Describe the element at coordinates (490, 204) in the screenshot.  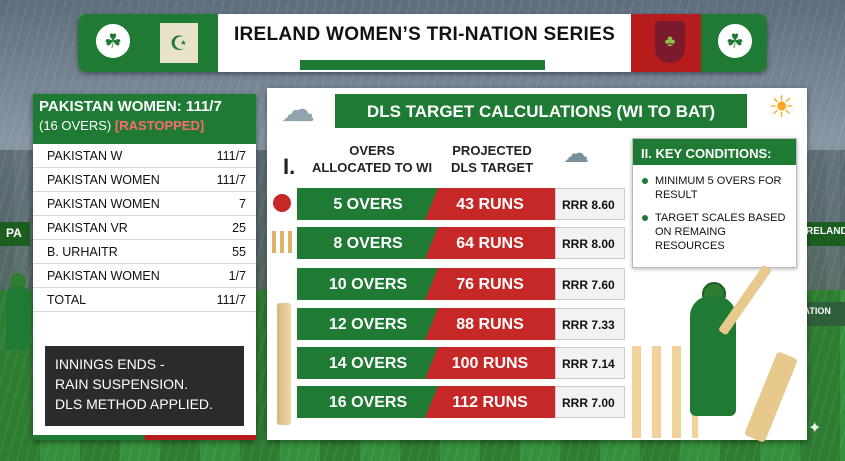
I see `dls-target: 43 RUNS` at that location.